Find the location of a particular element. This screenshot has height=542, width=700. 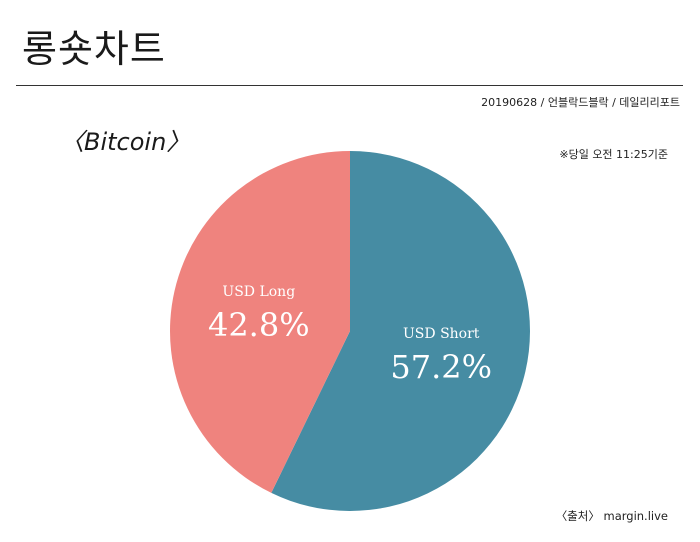

page-title: 롱숏차트 is located at coordinates (94, 49).